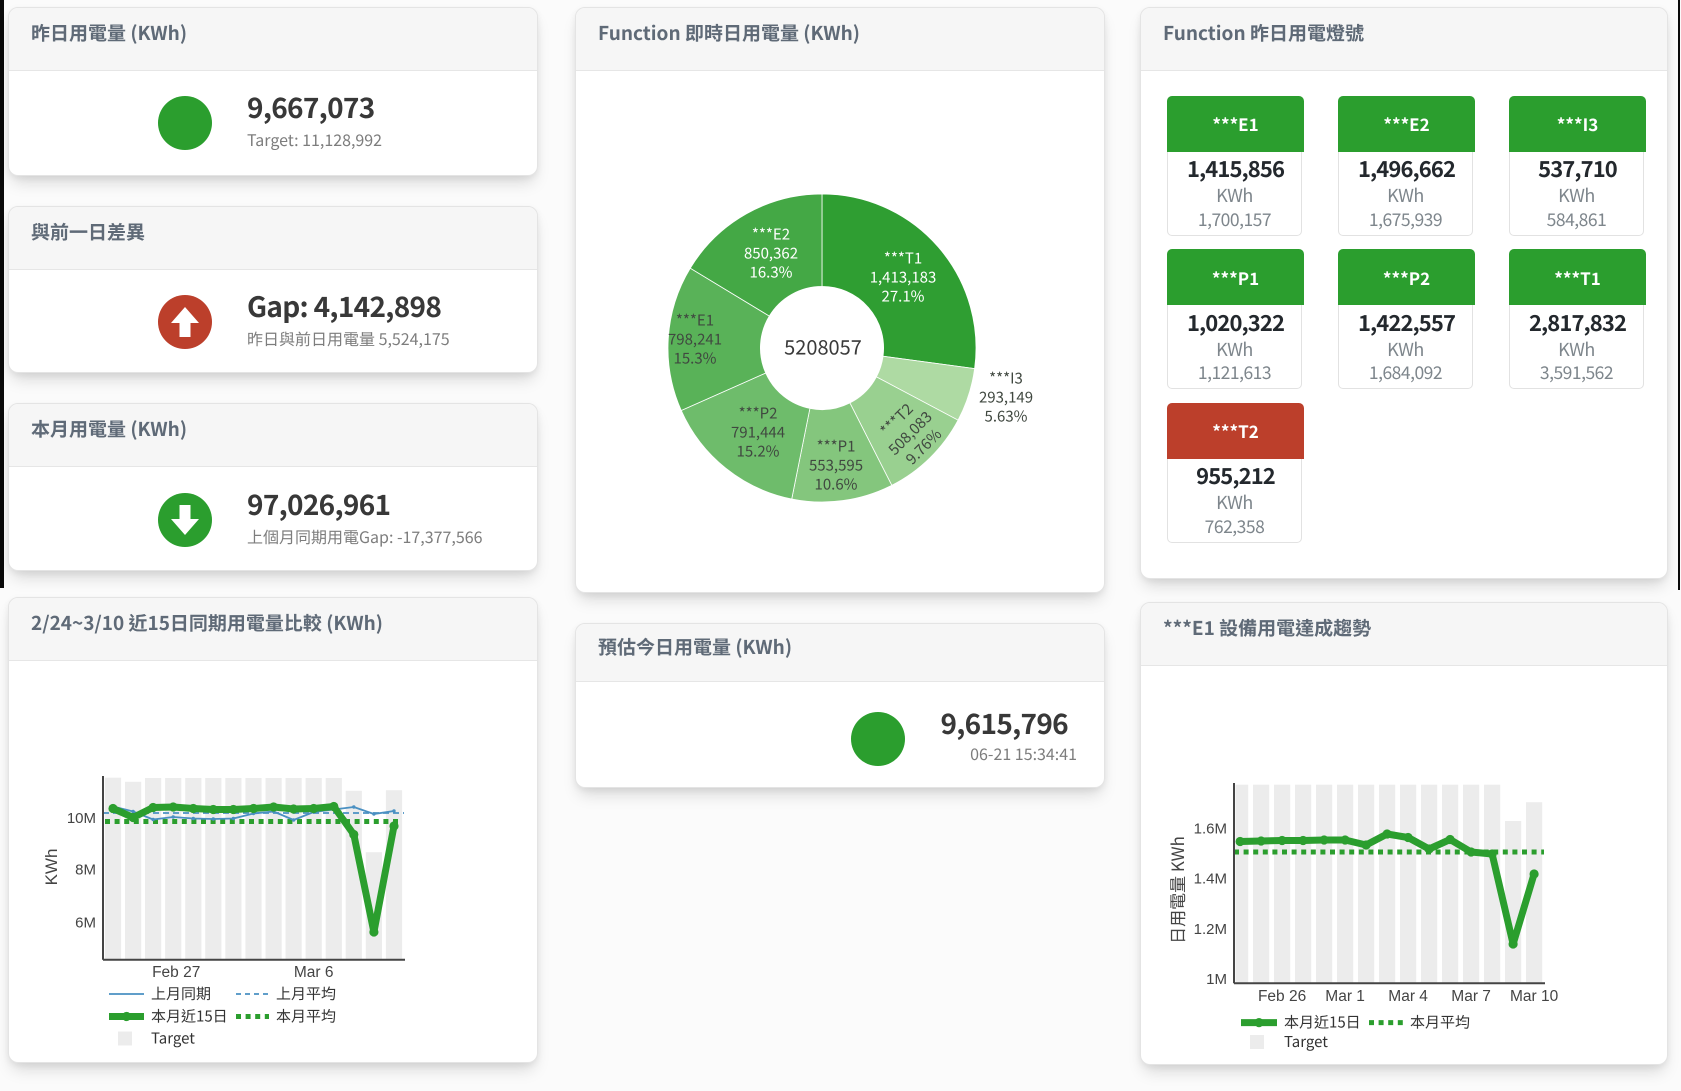 The height and width of the screenshot is (1091, 1681). What do you see at coordinates (1216, 979) in the screenshot?
I see `svg-text: 1M` at bounding box center [1216, 979].